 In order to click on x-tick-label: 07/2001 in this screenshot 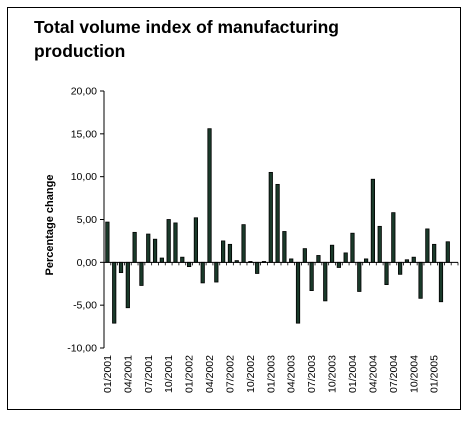, I will do `click(149, 374)`.